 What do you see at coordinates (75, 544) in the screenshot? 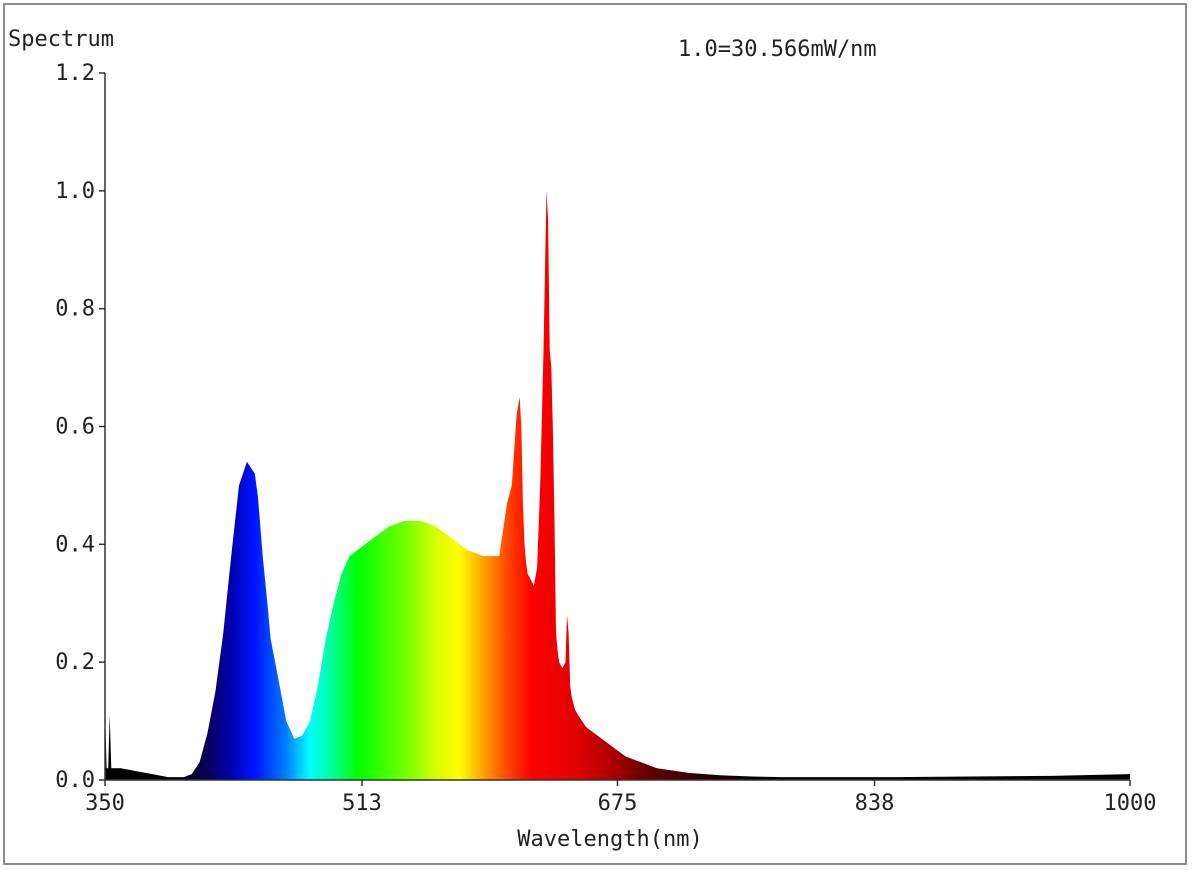
I see `y-tick-label: 0.4` at bounding box center [75, 544].